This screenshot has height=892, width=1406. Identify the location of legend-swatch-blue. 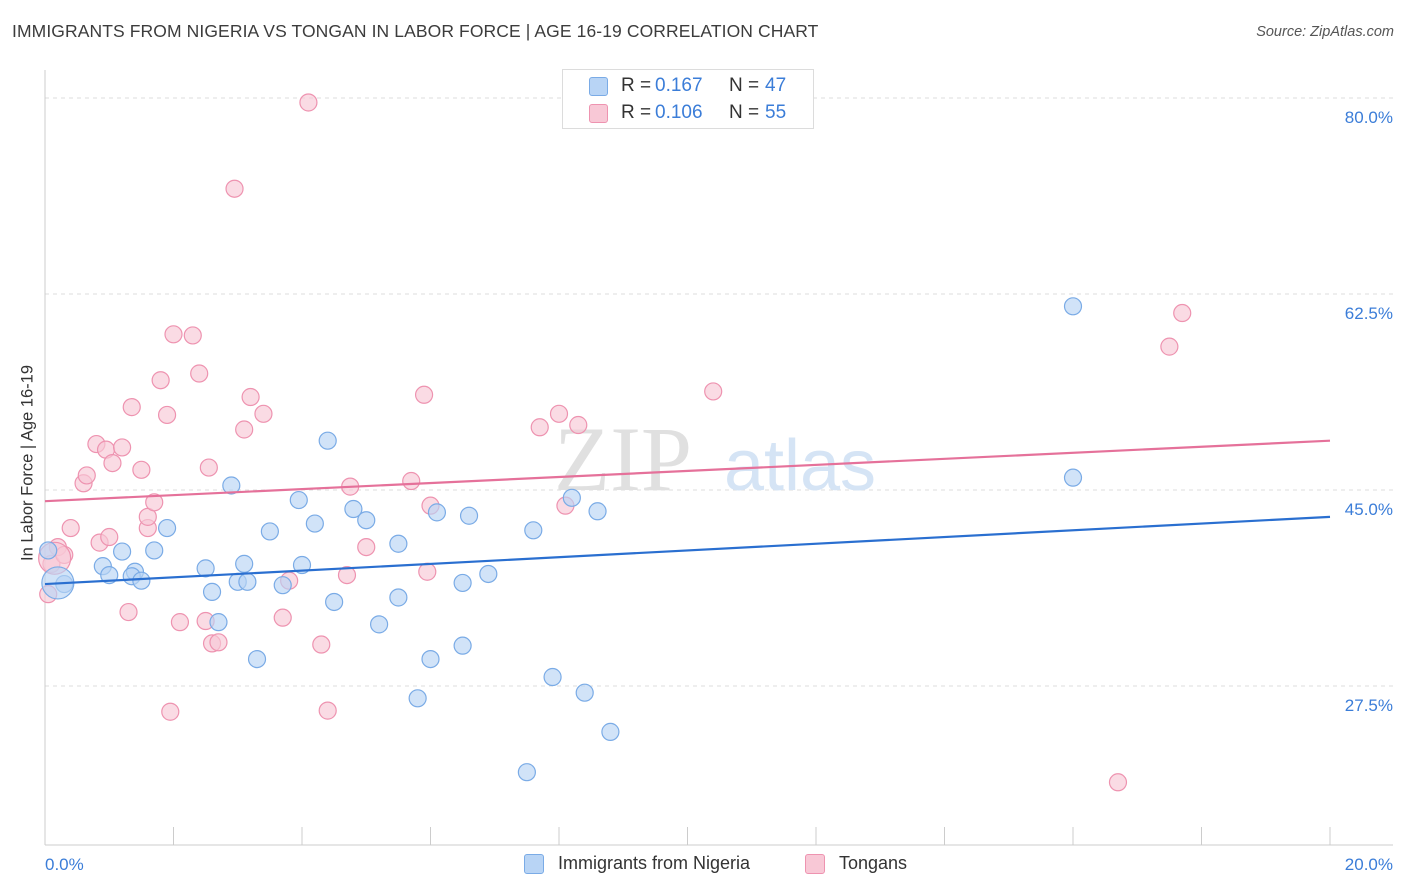
(598, 86).